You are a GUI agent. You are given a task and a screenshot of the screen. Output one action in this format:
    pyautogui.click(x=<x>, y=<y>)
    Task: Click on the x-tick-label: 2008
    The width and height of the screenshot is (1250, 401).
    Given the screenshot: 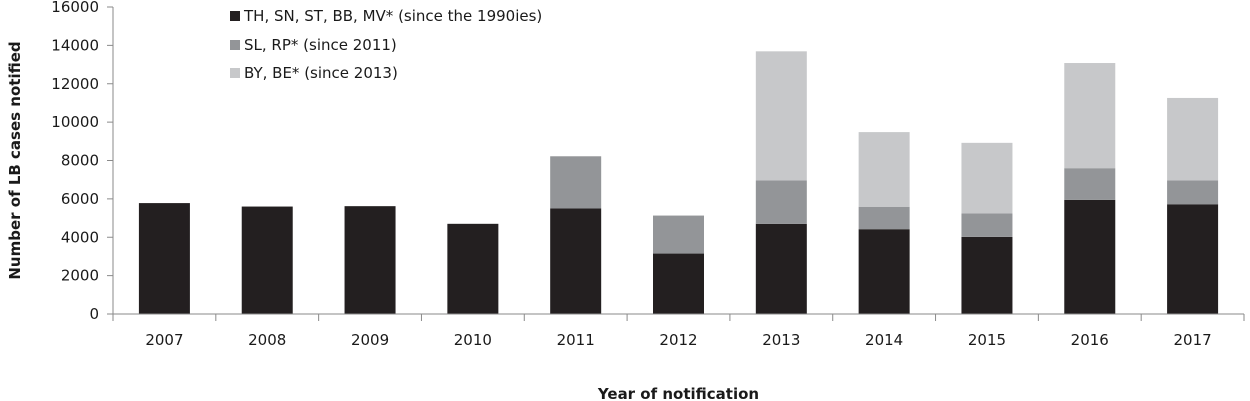 What is the action you would take?
    pyautogui.click(x=267, y=340)
    